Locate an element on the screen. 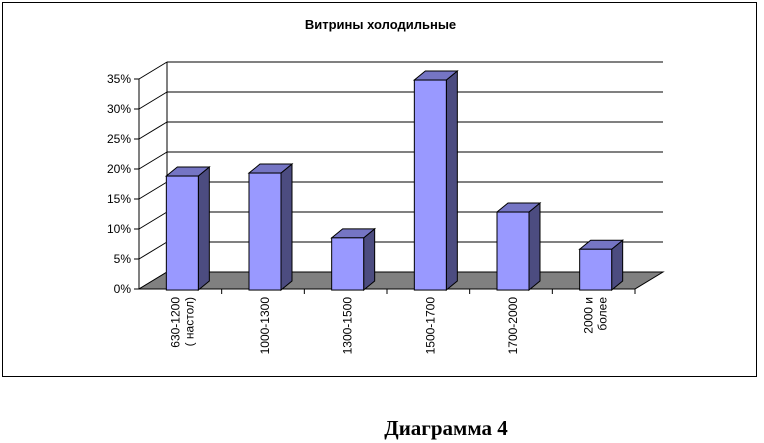 The height and width of the screenshot is (443, 764). y-tick-label-2: 10% is located at coordinates (119, 229).